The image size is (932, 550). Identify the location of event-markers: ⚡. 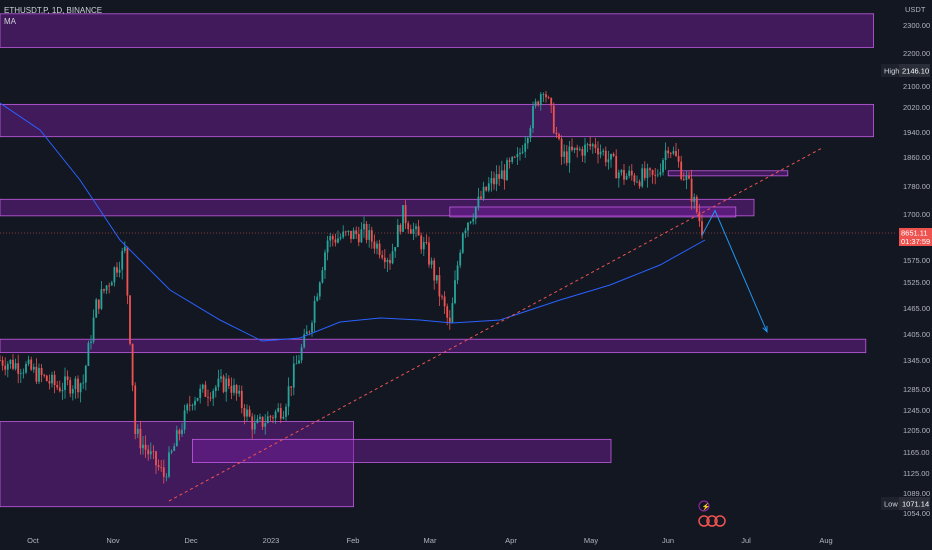
(712, 513).